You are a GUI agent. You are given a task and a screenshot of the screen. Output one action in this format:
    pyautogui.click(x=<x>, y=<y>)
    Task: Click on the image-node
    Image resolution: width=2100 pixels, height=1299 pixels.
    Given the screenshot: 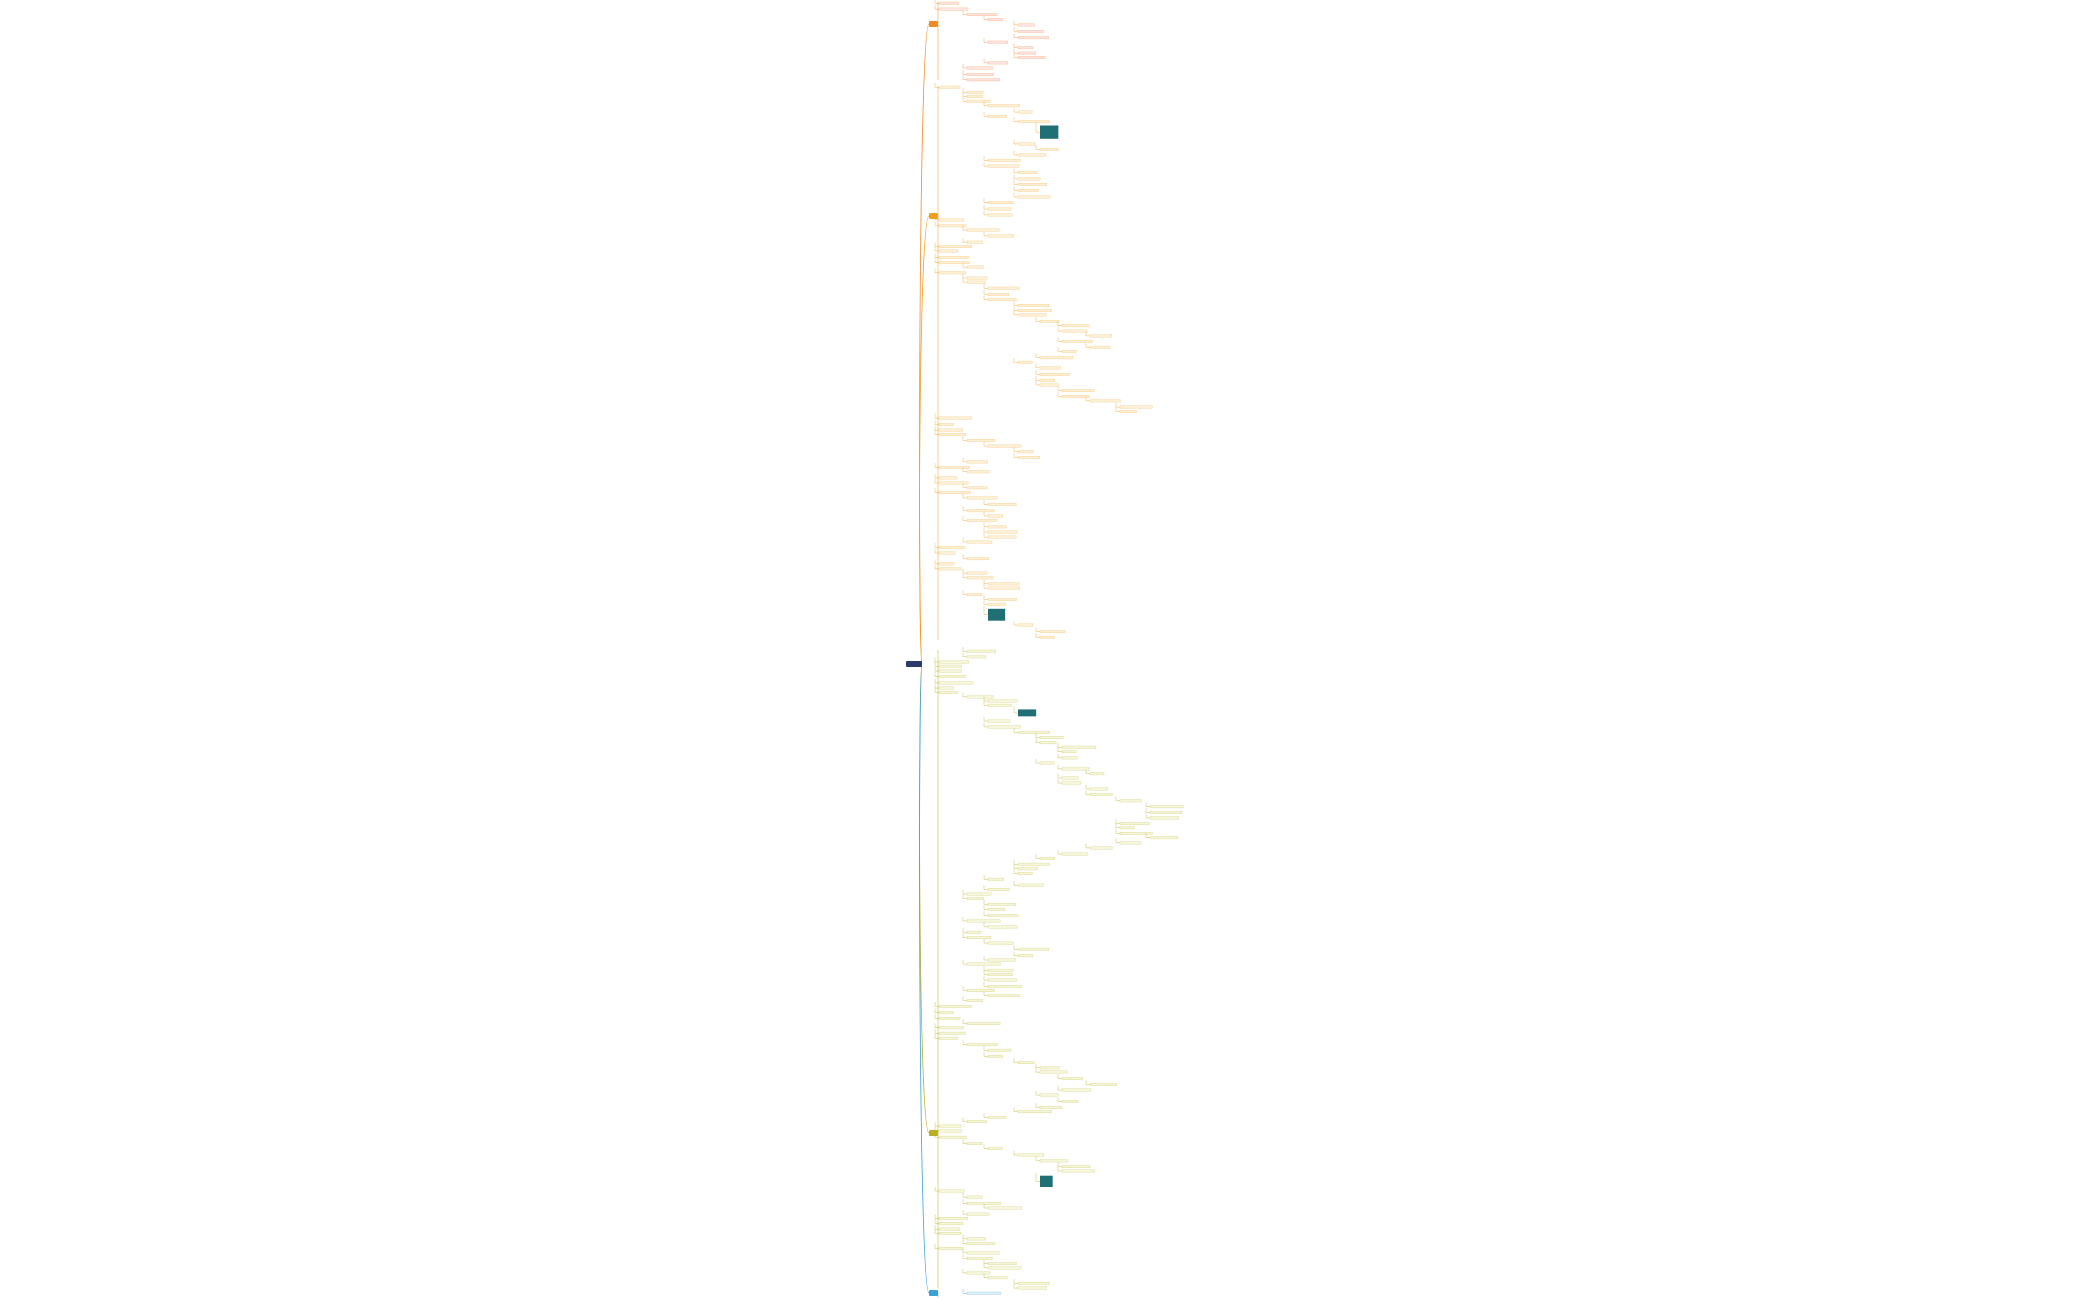 What is the action you would take?
    pyautogui.click(x=997, y=614)
    